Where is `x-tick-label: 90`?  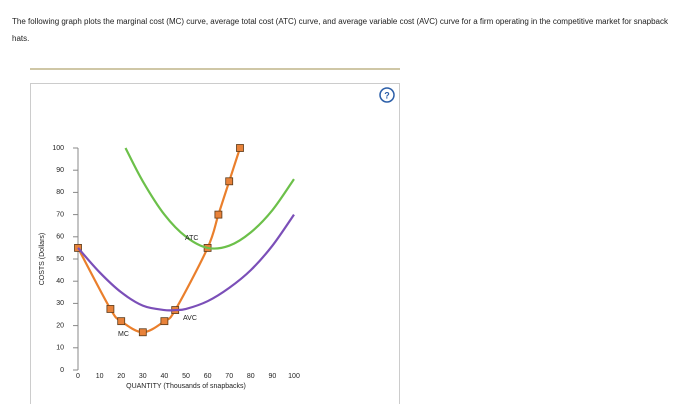 x-tick-label: 90 is located at coordinates (273, 376).